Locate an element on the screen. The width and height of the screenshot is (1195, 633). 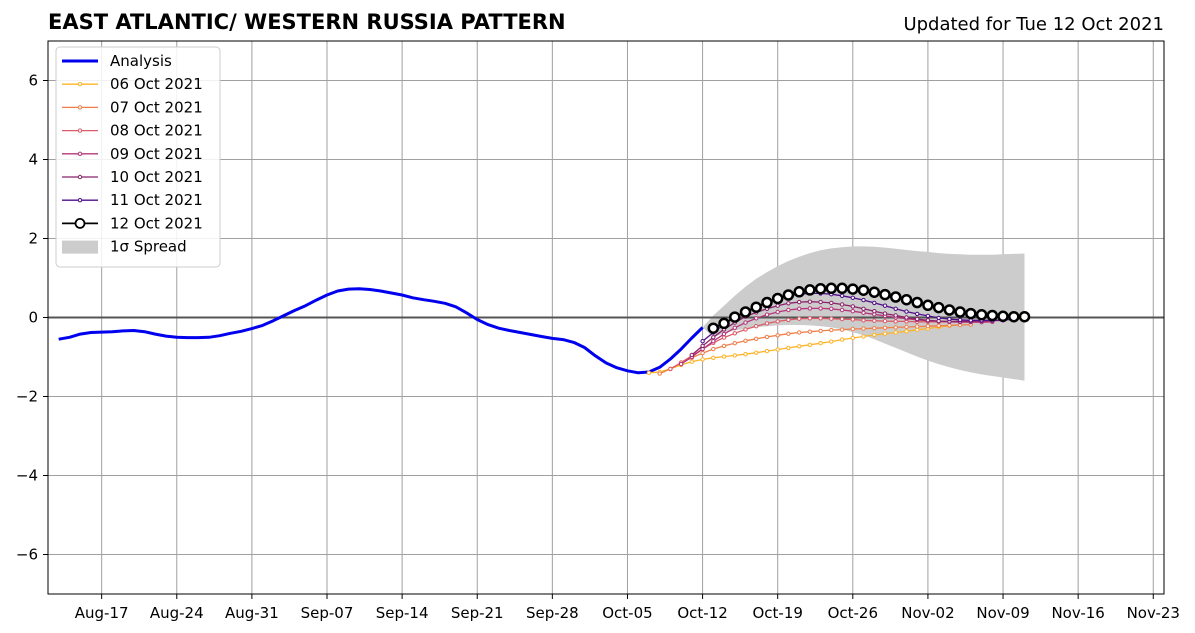
legend-entry-07-oct-2021: 07 Oct 2021 is located at coordinates (132, 107).